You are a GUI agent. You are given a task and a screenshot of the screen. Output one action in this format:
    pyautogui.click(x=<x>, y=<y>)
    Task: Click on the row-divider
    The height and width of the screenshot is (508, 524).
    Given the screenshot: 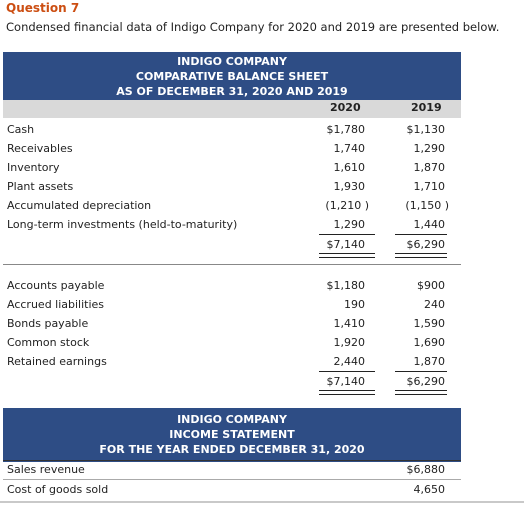 What is the action you would take?
    pyautogui.click(x=232, y=479)
    